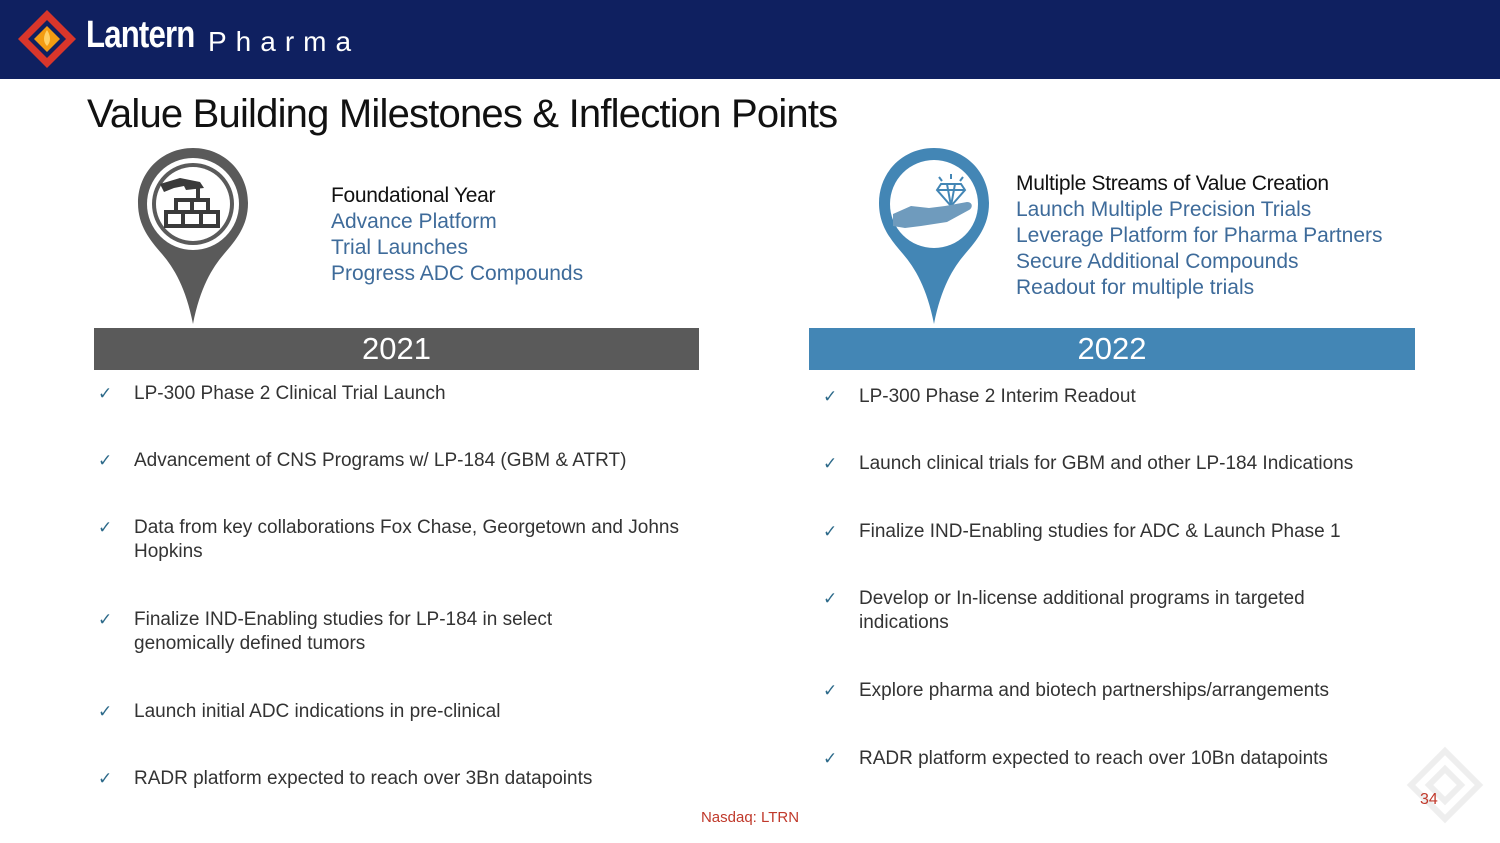 This screenshot has height=843, width=1500. Describe the element at coordinates (290, 393) in the screenshot. I see `milestone-text: LP-300 Phase 2 Clinical Trial Launch` at that location.